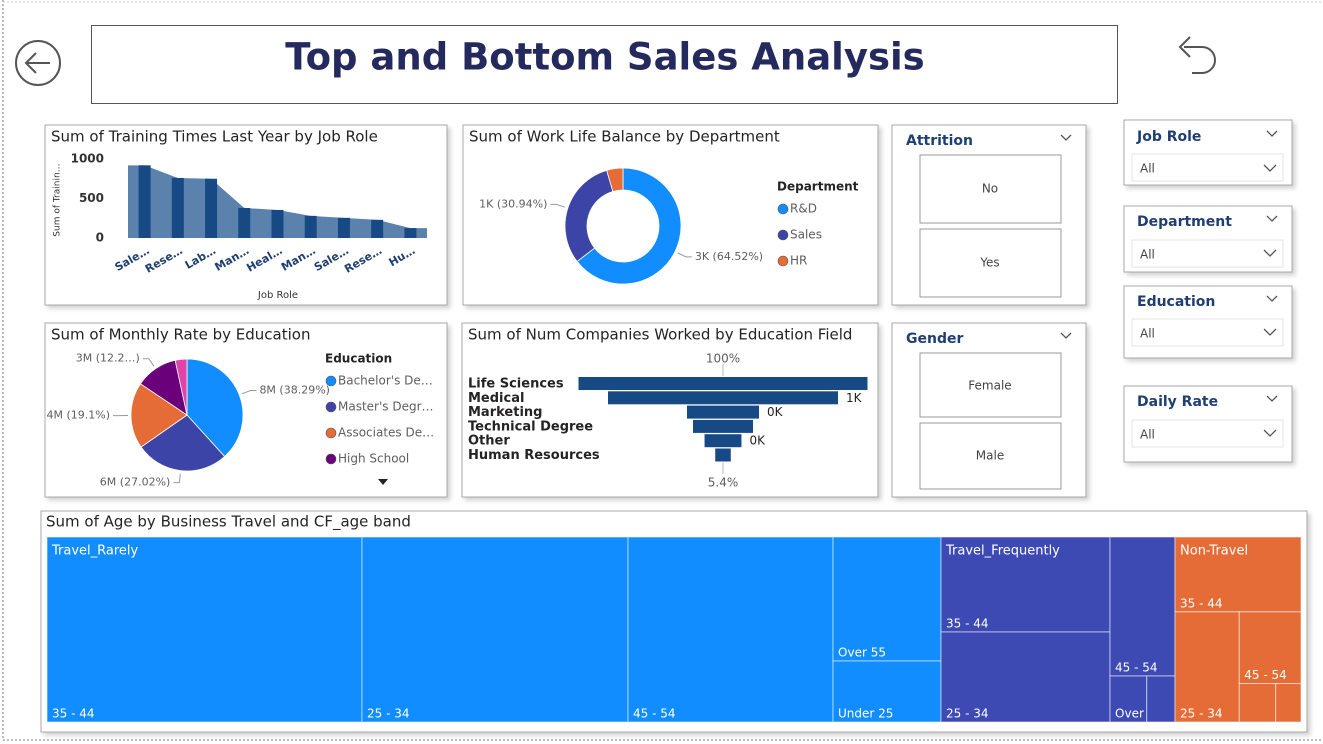 This screenshot has width=1323, height=744. Describe the element at coordinates (729, 256) in the screenshot. I see `value-label: 3K (64.52%)` at that location.